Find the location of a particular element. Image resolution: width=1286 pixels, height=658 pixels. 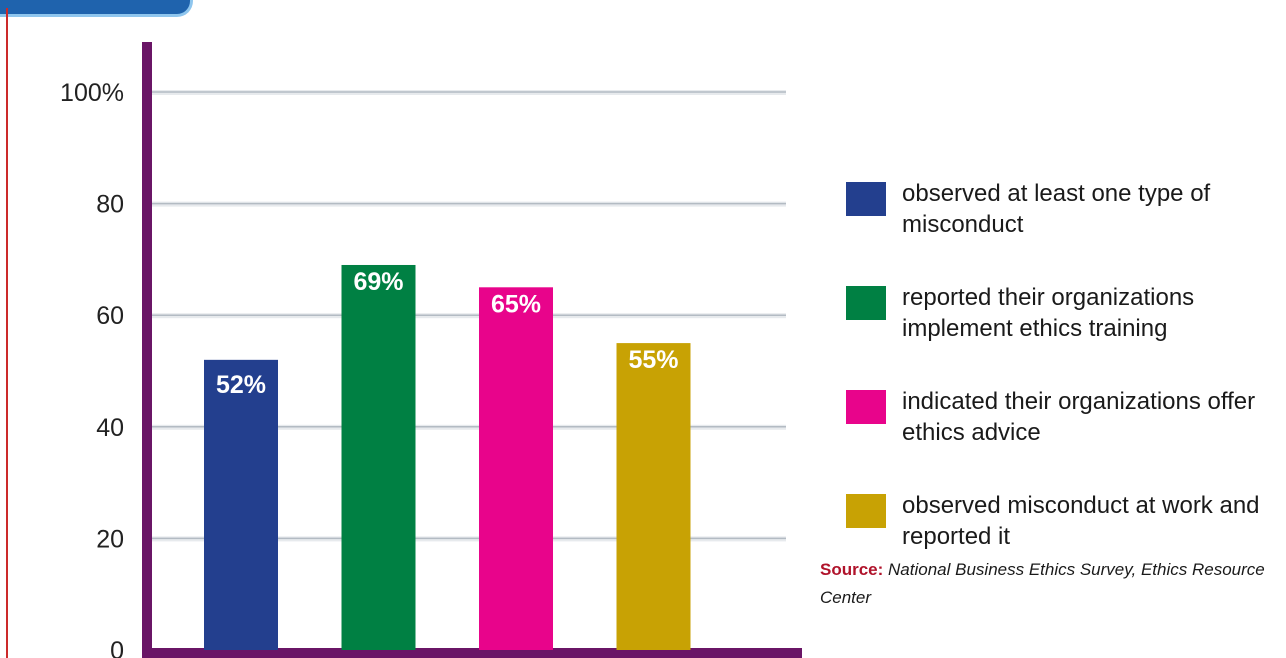

source-label: Source: is located at coordinates (852, 569).